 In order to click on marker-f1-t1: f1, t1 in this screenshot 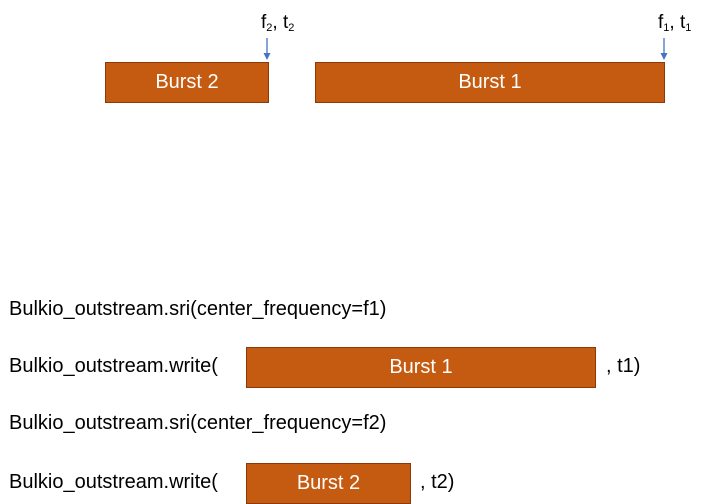, I will do `click(674, 23)`.